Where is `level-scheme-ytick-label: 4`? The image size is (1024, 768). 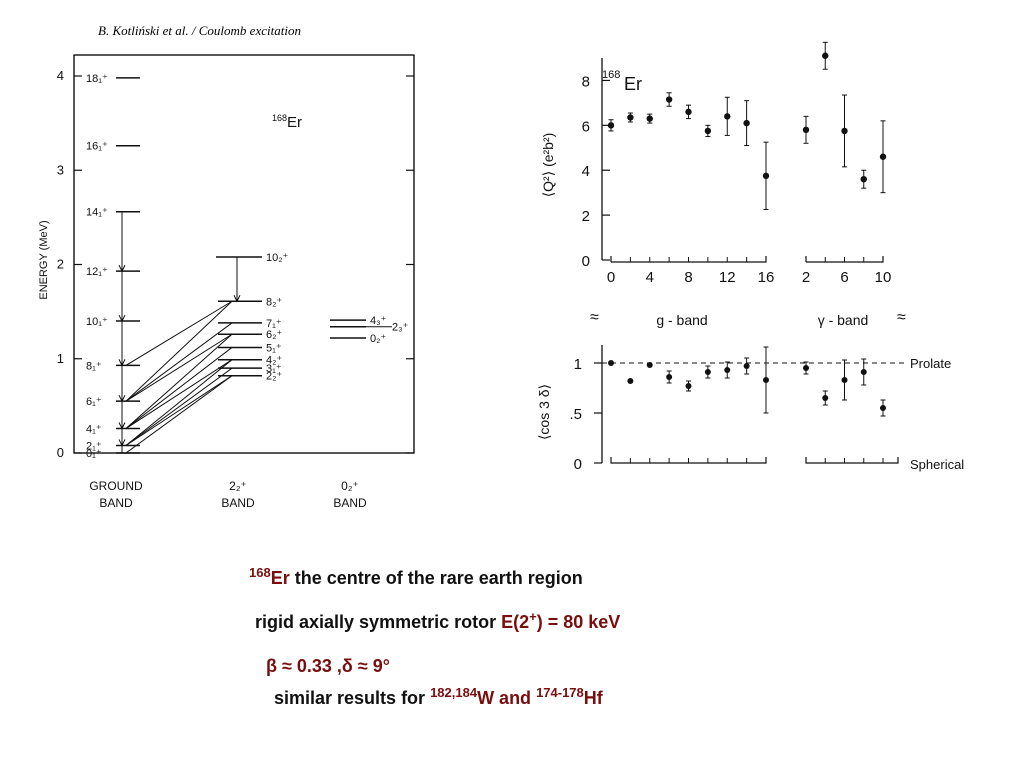 level-scheme-ytick-label: 4 is located at coordinates (60, 75).